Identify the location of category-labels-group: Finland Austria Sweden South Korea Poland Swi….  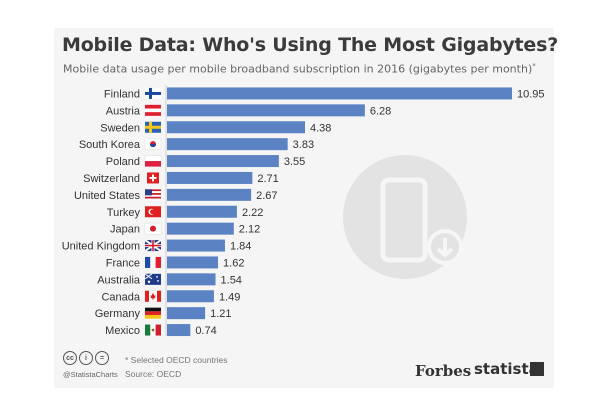
(101, 212).